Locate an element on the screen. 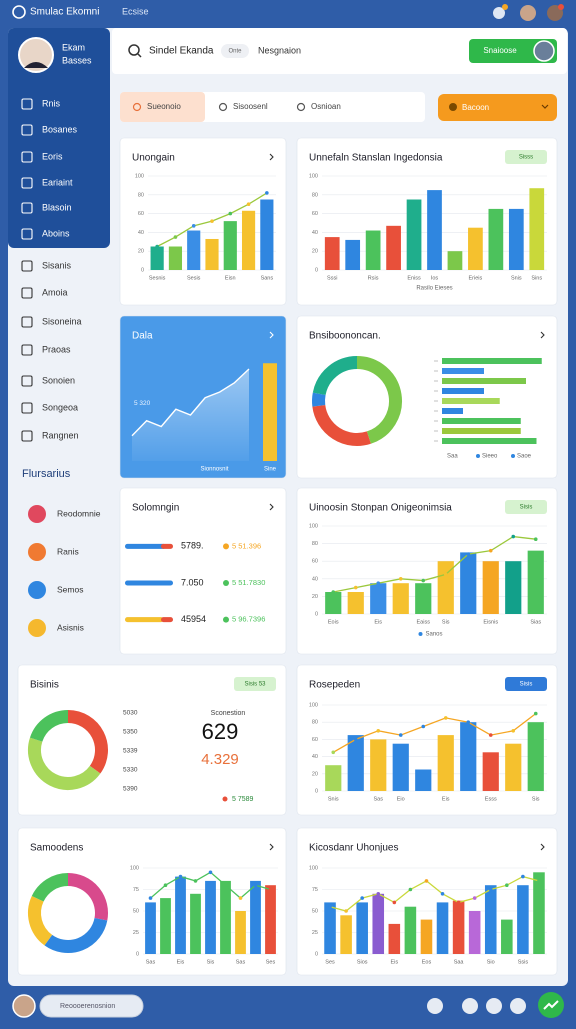 The width and height of the screenshot is (576, 1029). progress-value: 45954 is located at coordinates (193, 619).